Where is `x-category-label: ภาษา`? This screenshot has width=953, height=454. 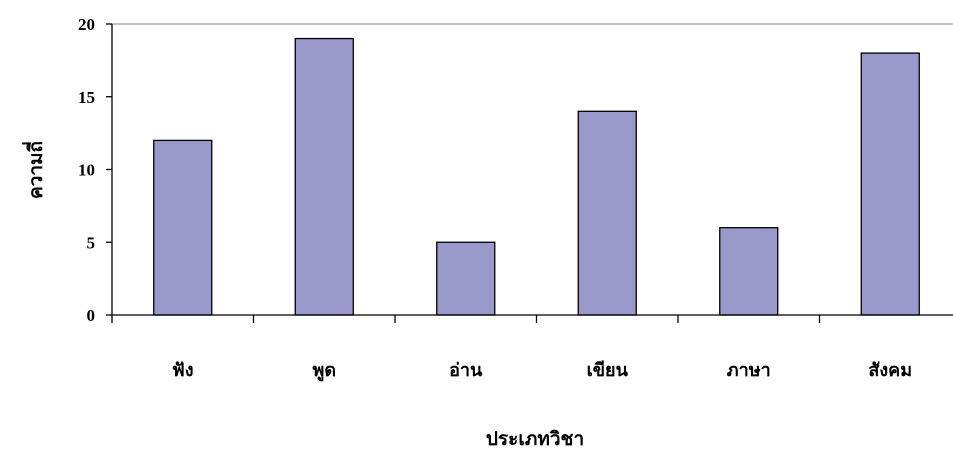 x-category-label: ภาษา is located at coordinates (749, 370).